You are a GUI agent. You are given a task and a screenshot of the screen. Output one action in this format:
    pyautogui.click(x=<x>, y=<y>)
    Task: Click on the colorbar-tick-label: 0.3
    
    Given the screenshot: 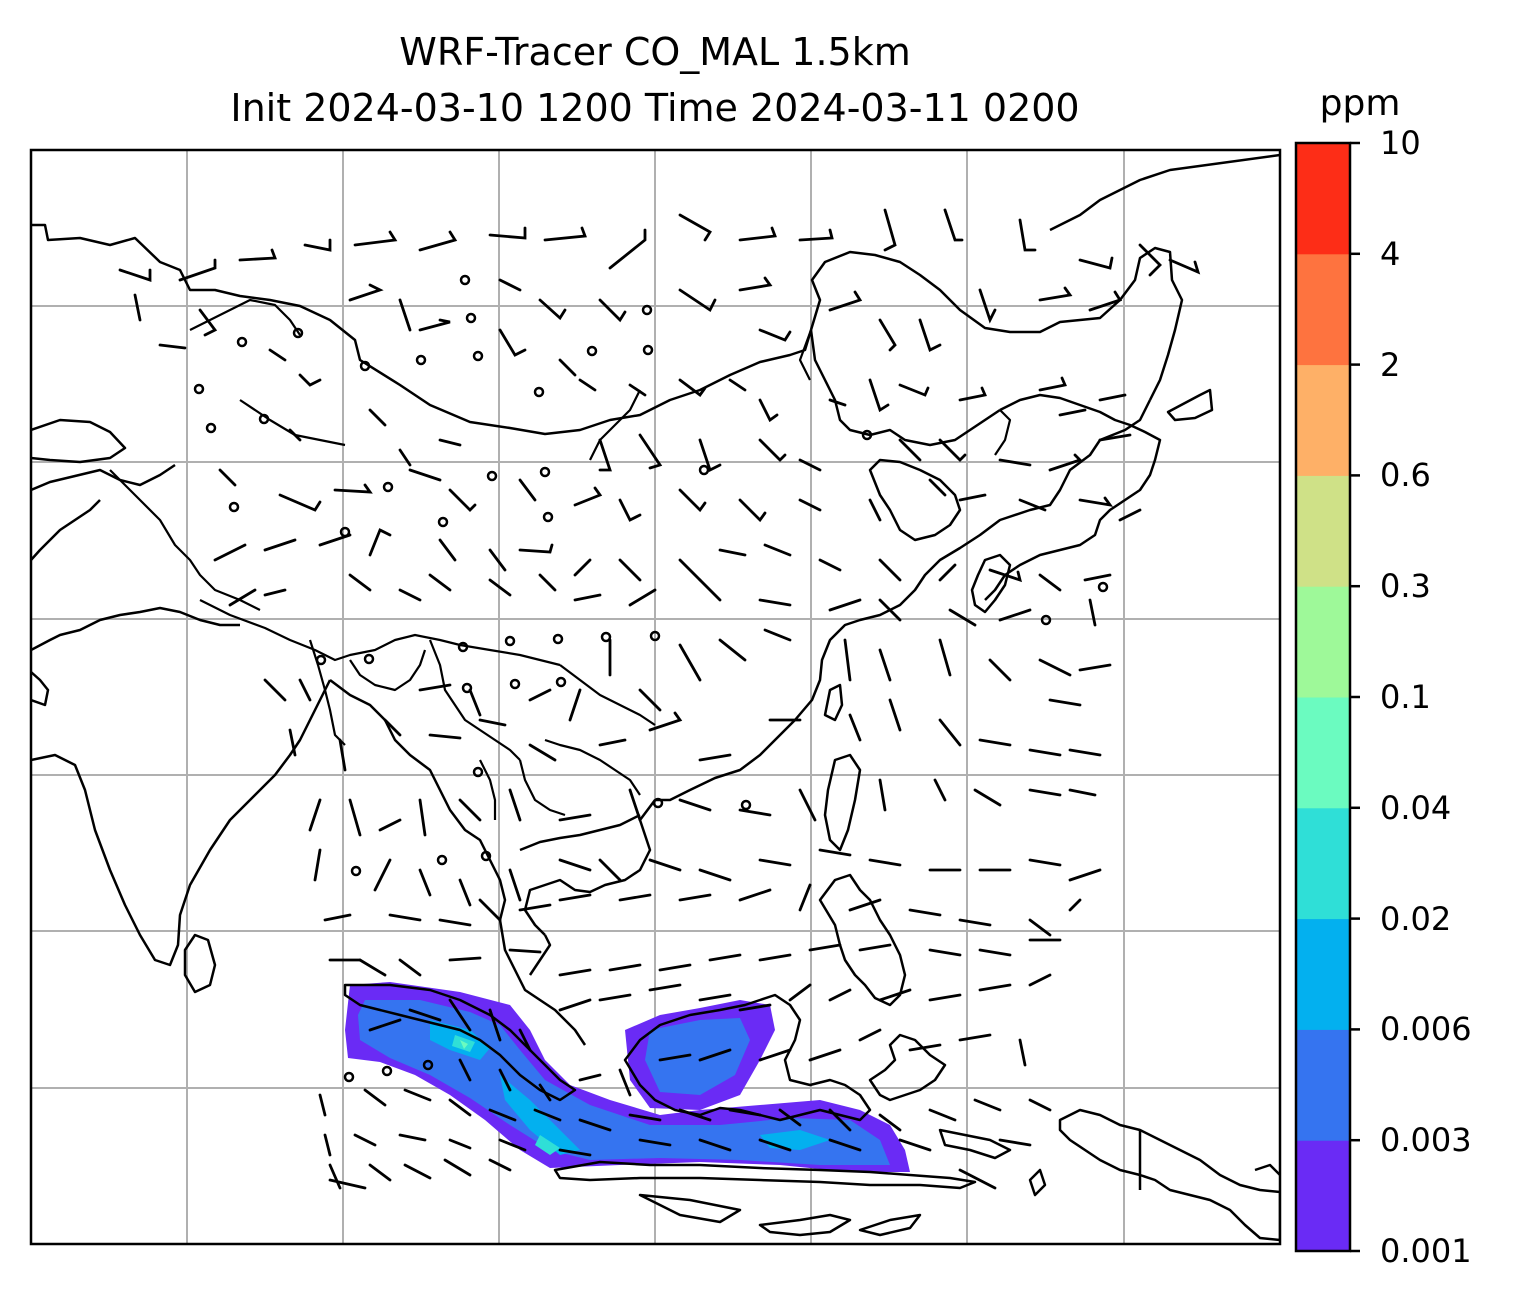 What is the action you would take?
    pyautogui.click(x=1405, y=586)
    